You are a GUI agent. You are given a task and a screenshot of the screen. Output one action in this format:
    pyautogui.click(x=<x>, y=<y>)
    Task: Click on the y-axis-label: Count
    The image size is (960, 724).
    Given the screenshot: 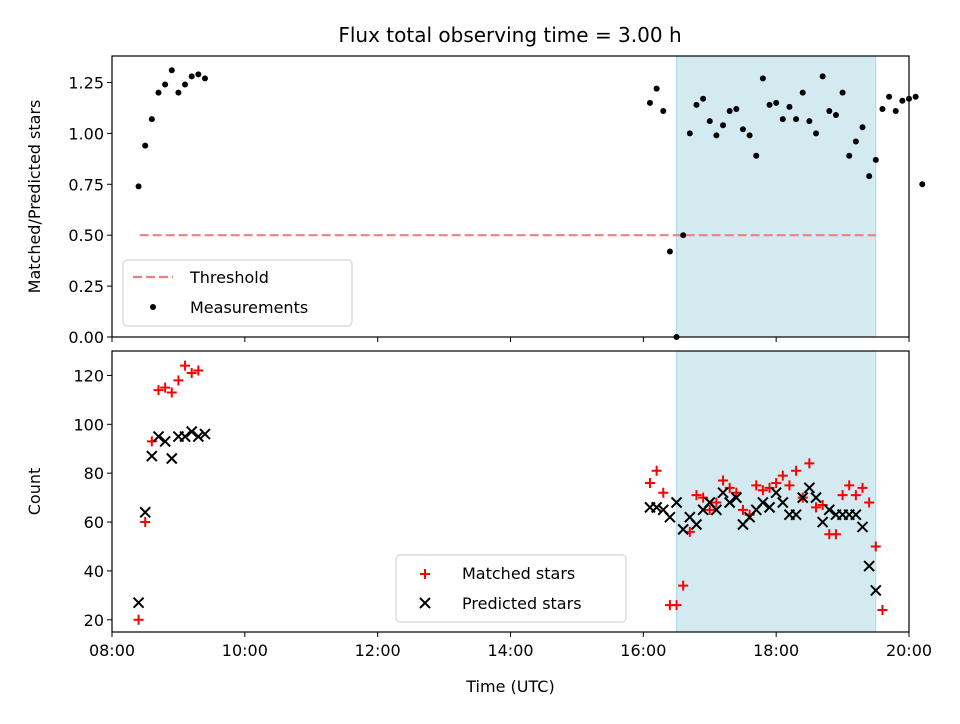 What is the action you would take?
    pyautogui.click(x=34, y=492)
    